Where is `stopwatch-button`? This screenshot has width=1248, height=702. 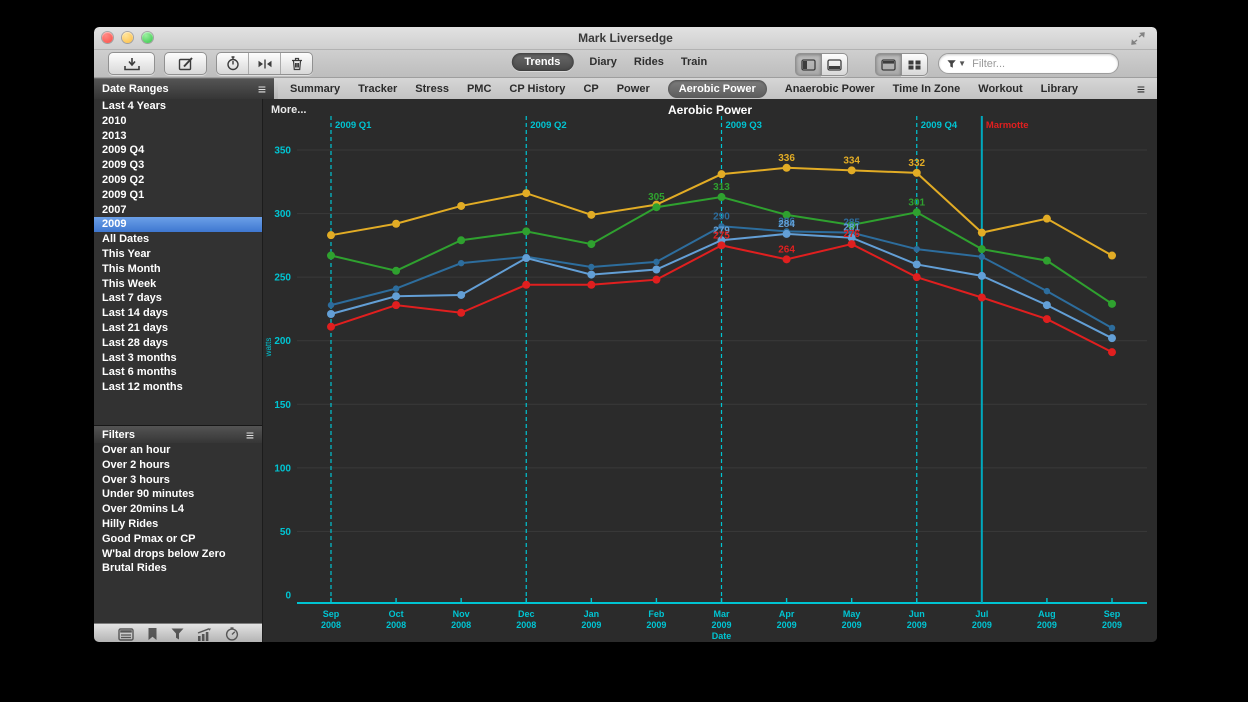
stopwatch-button is located at coordinates (232, 63).